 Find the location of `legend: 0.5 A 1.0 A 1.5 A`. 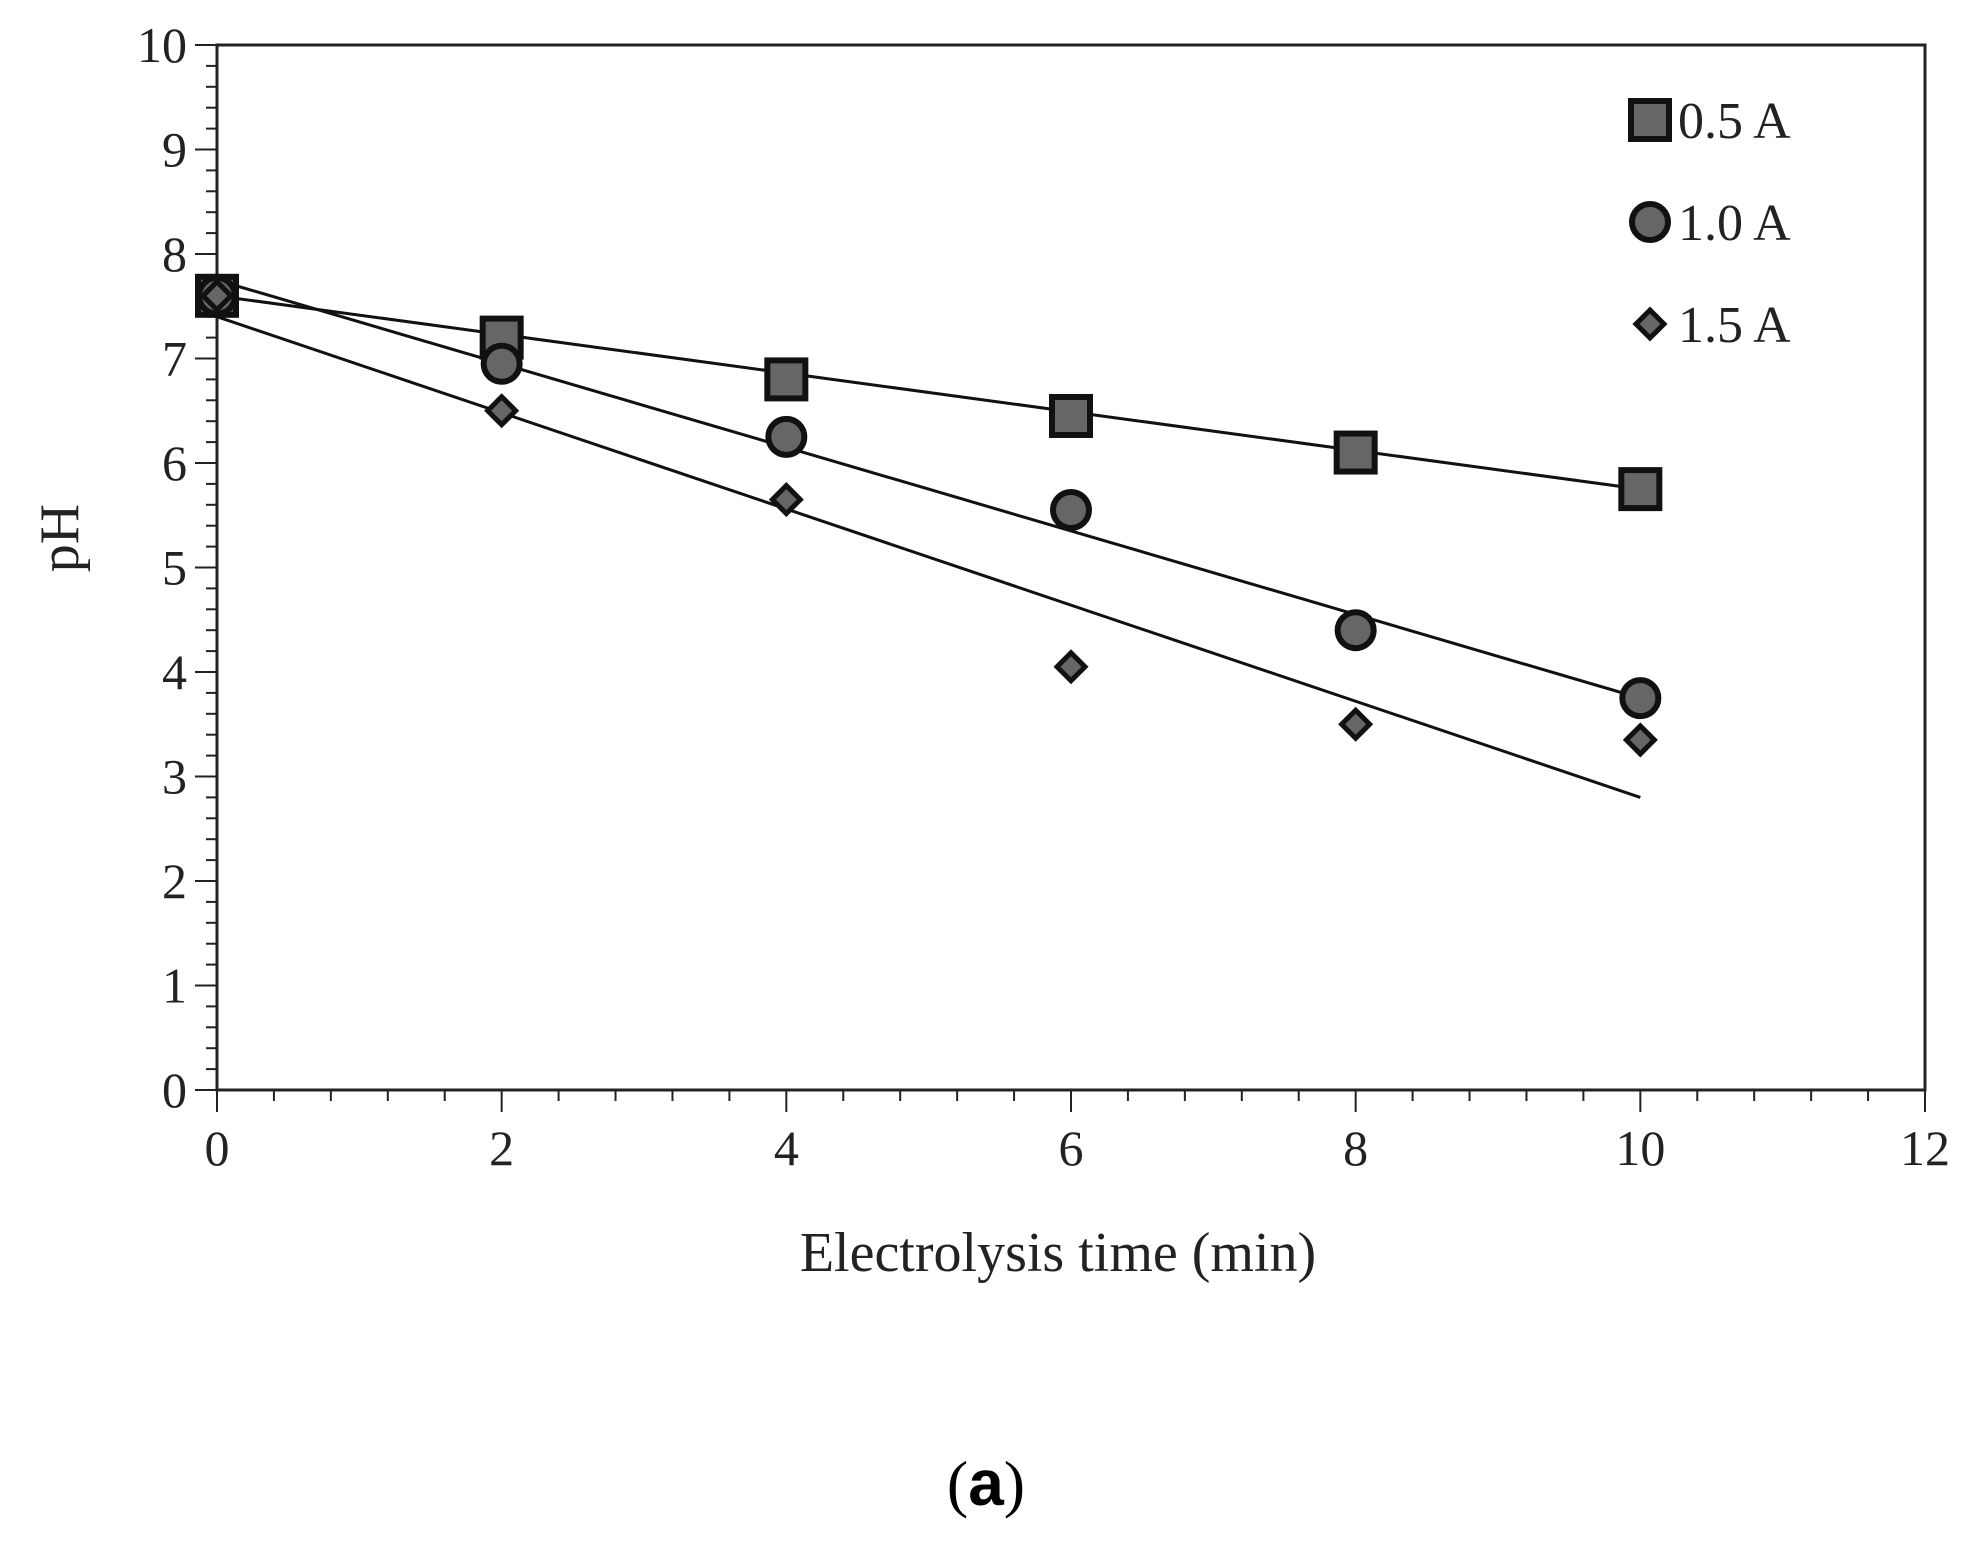

legend: 0.5 A 1.0 A 1.5 A is located at coordinates (1709, 223).